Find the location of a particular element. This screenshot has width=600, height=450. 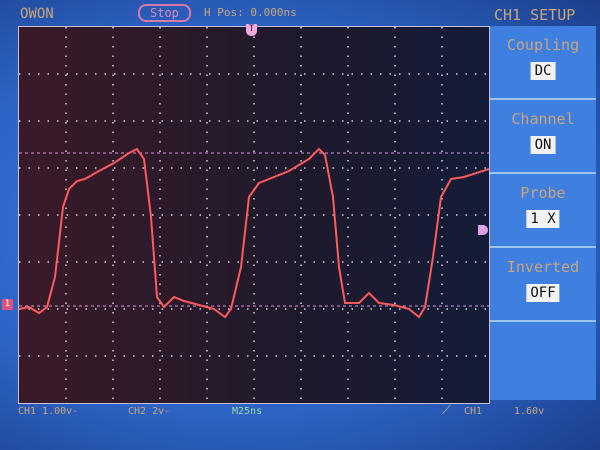

channel-label: Channel is located at coordinates (543, 119).